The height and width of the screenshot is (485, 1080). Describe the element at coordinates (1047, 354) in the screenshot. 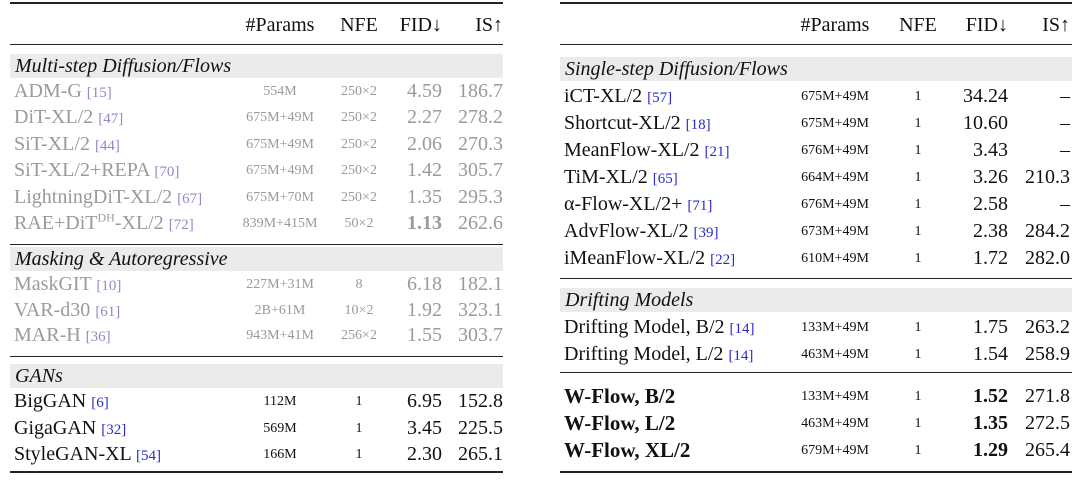

I see `is-value: 258.9` at that location.